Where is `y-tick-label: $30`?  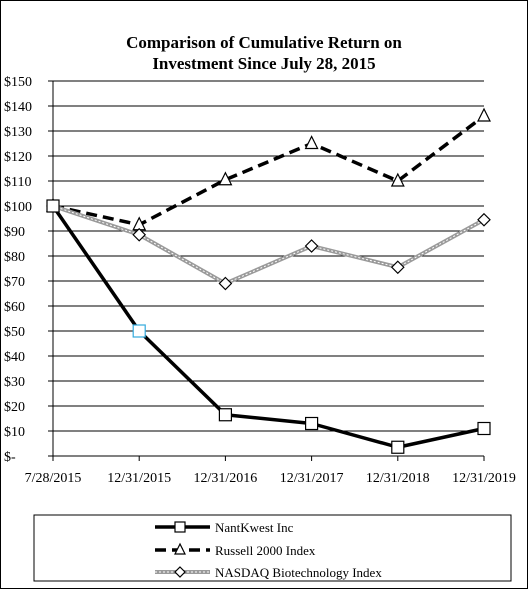 y-tick-label: $30 is located at coordinates (14, 382).